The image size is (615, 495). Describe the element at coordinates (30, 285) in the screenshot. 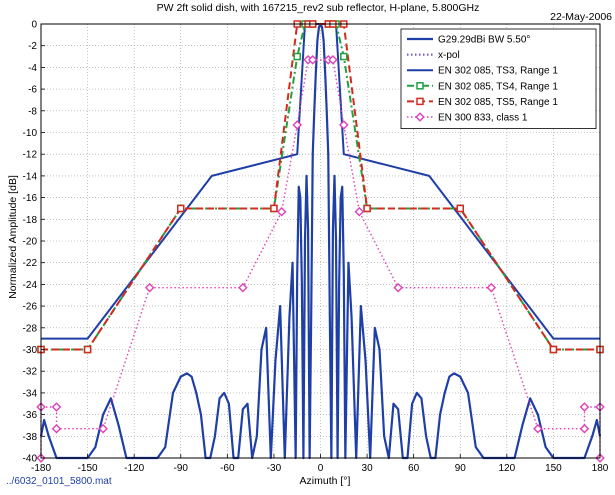

I see `y-tick-label: -24` at that location.